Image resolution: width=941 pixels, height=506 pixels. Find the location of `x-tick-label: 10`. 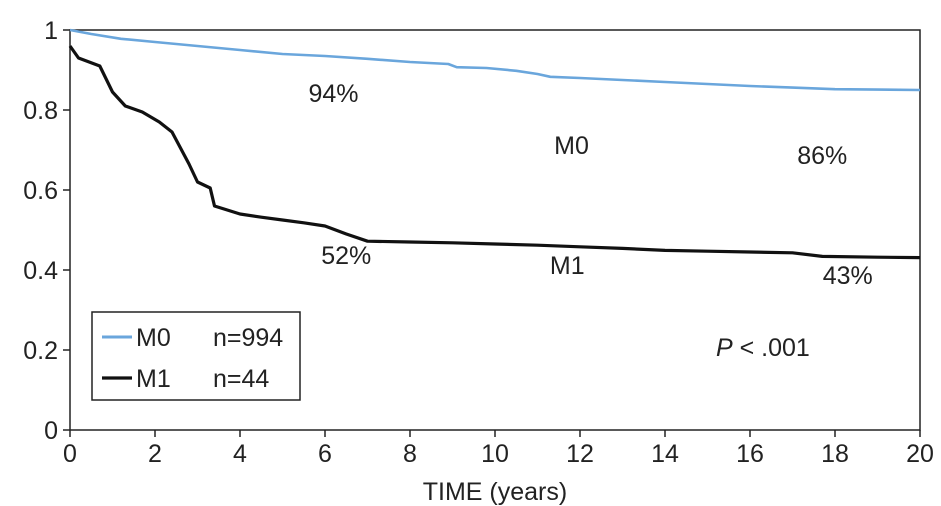

x-tick-label: 10 is located at coordinates (495, 454).